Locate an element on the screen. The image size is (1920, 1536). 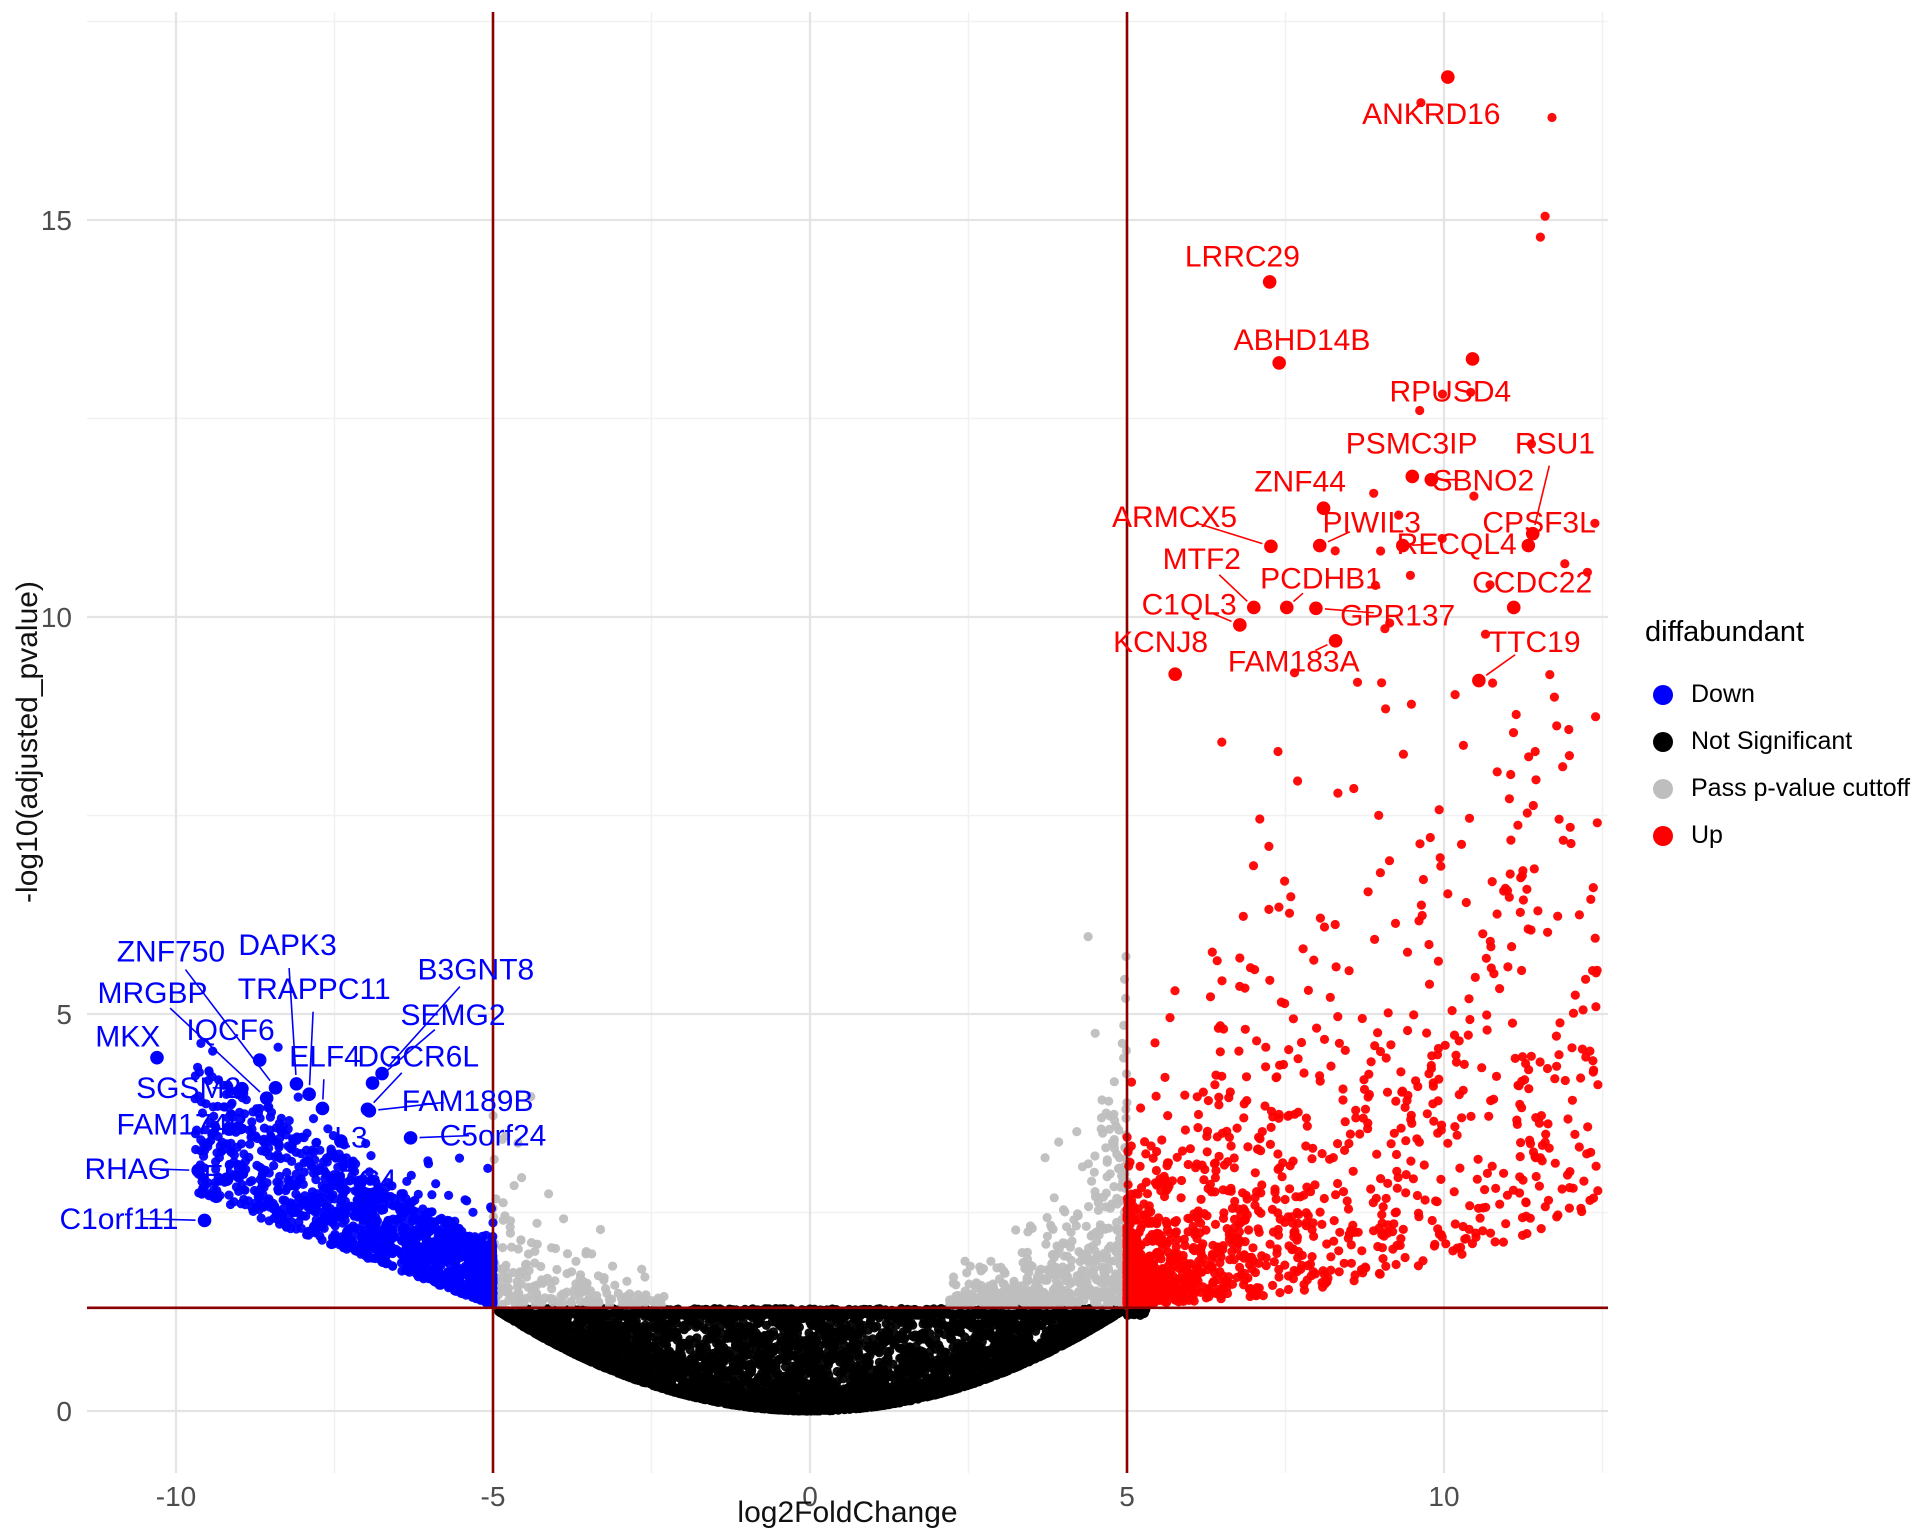
gene-label: RPUSD4 is located at coordinates (1450, 392).